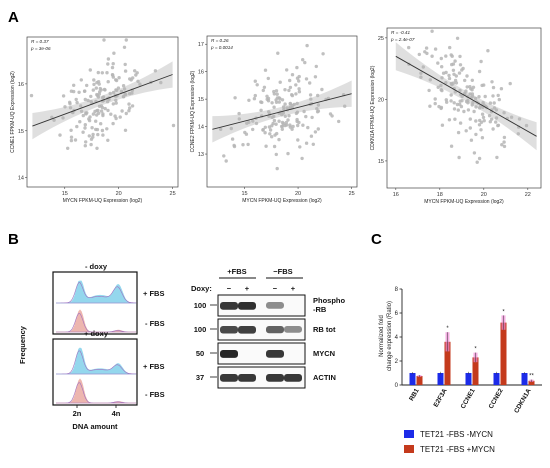 The image size is (550, 468). What do you see at coordinates (200, 329) in the screenshot?
I see `blot-marker: 100` at bounding box center [200, 329].